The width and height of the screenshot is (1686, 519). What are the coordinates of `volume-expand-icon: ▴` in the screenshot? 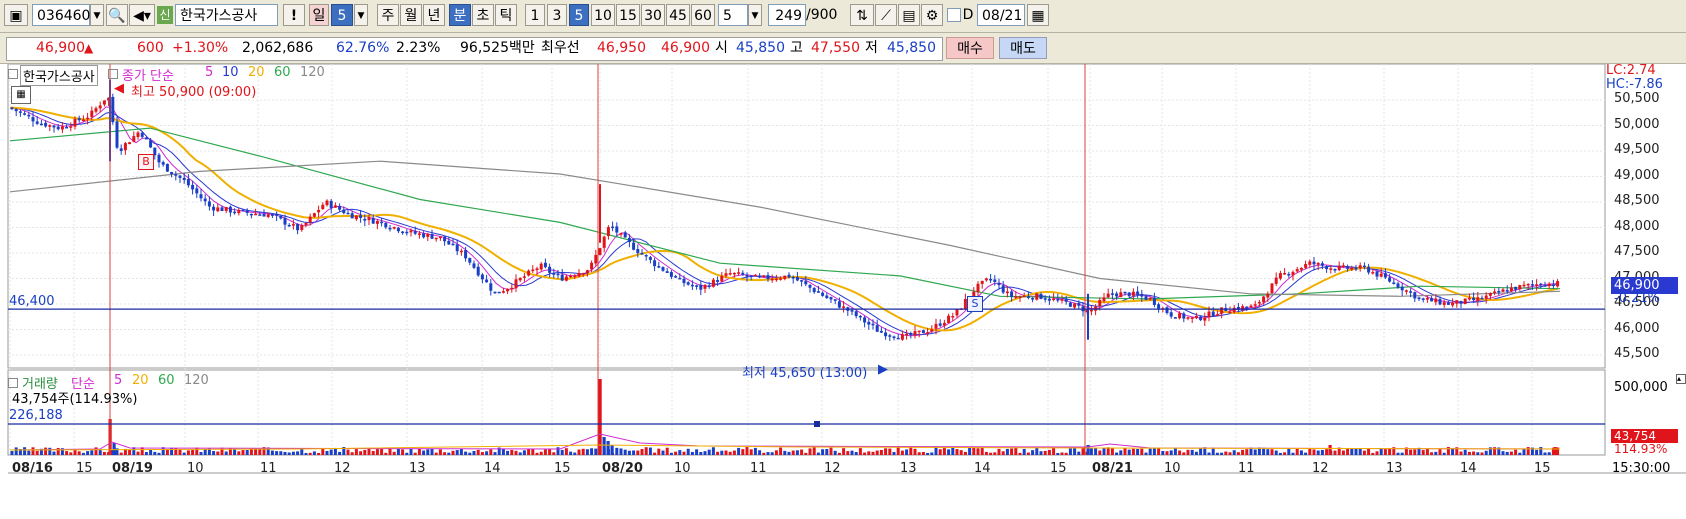 It's located at (1681, 379).